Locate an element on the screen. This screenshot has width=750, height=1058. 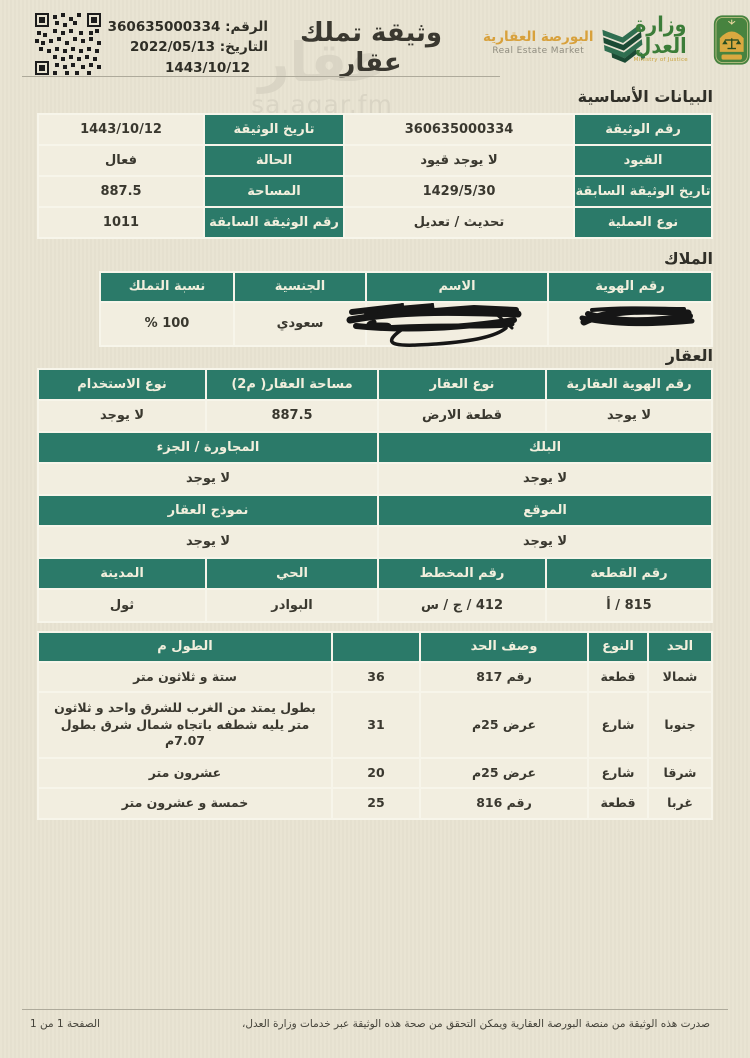
column-header: الحالة is located at coordinates (274, 160).